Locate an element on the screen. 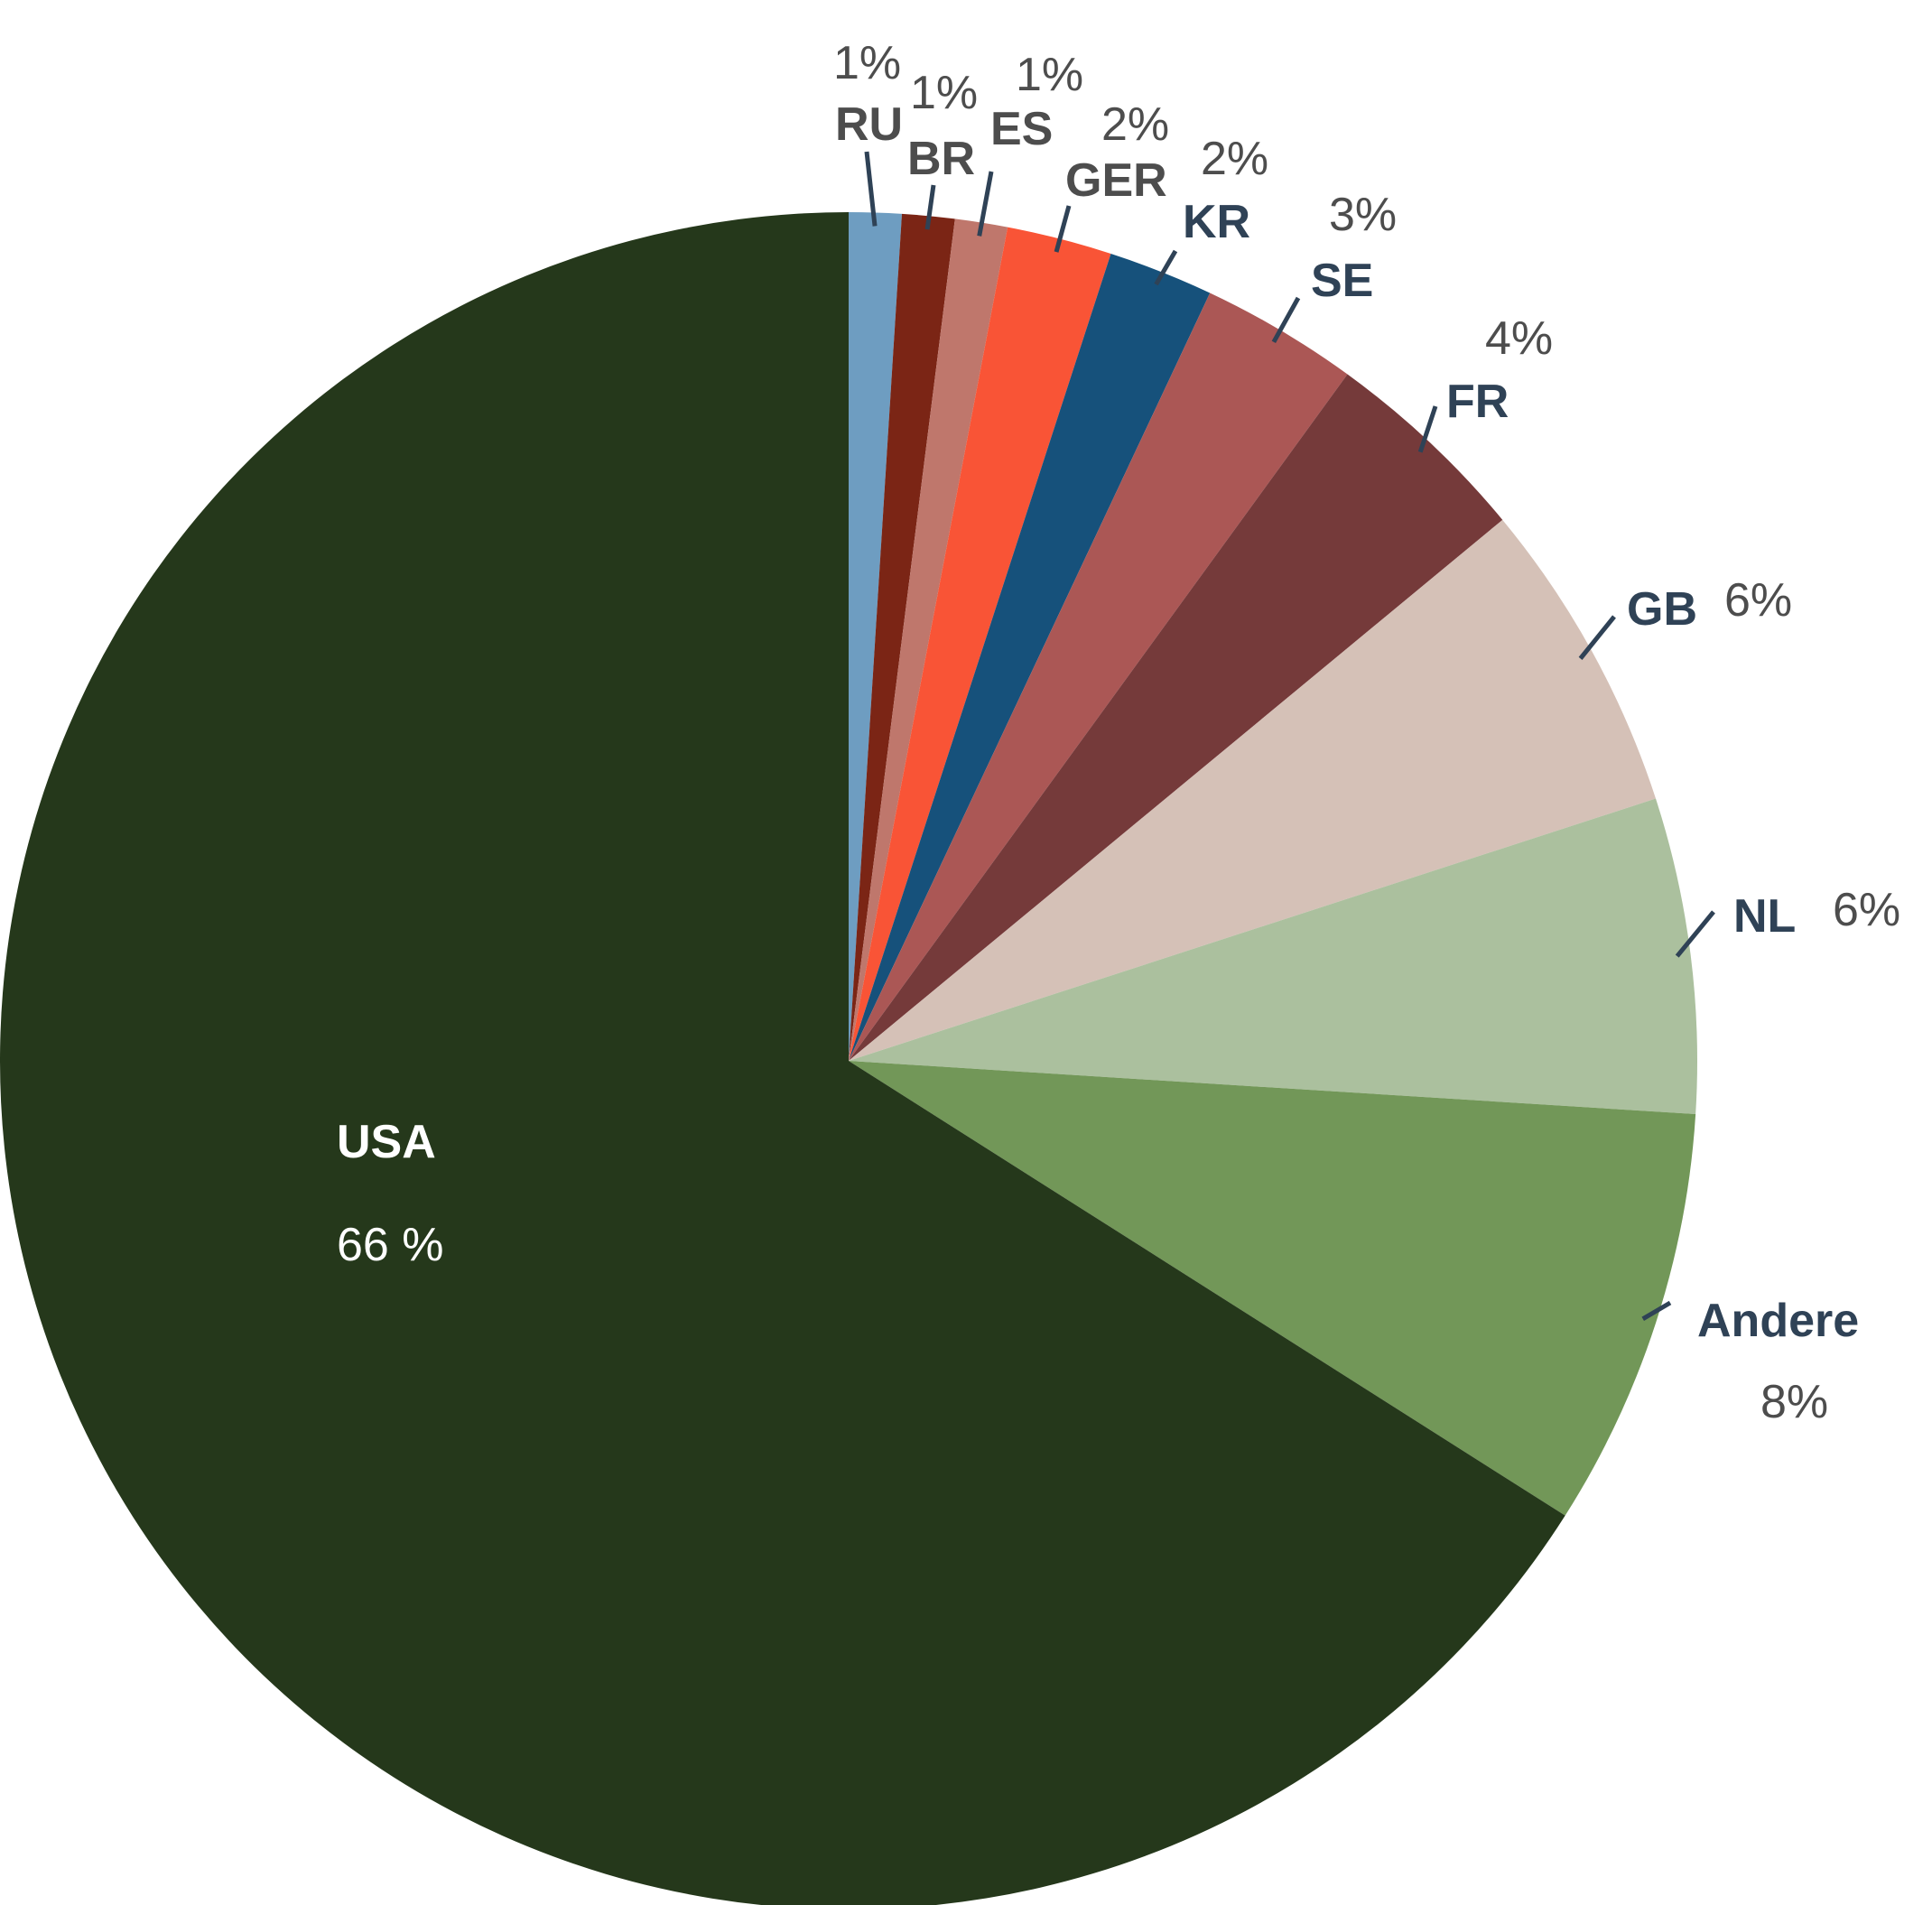 The image size is (1932, 1905). slice-label-br: BR is located at coordinates (941, 159).